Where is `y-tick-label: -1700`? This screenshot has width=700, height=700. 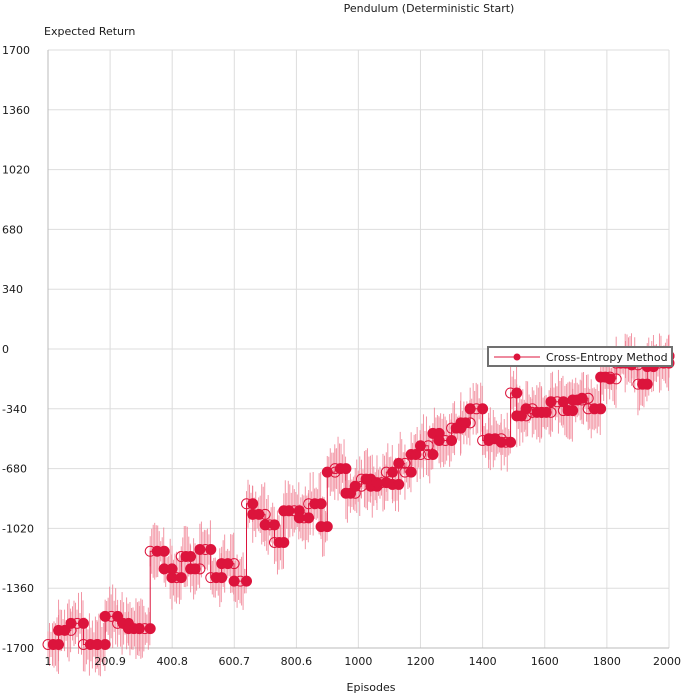
y-tick-label: -1700 is located at coordinates (18, 648).